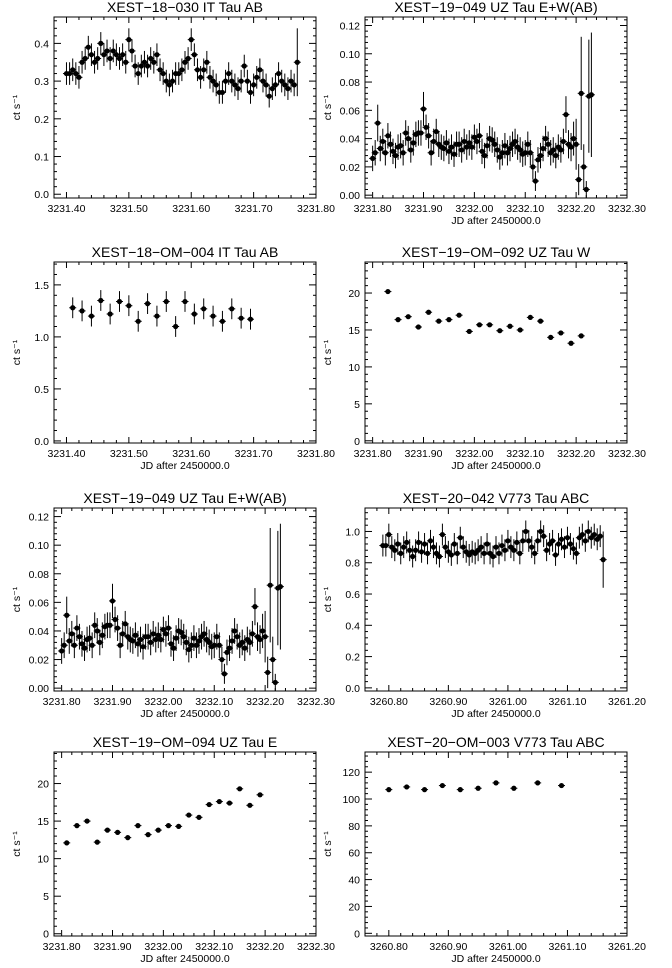 The height and width of the screenshot is (968, 672). What do you see at coordinates (265, 702) in the screenshot?
I see `x-tick-label: 3232.20` at bounding box center [265, 702].